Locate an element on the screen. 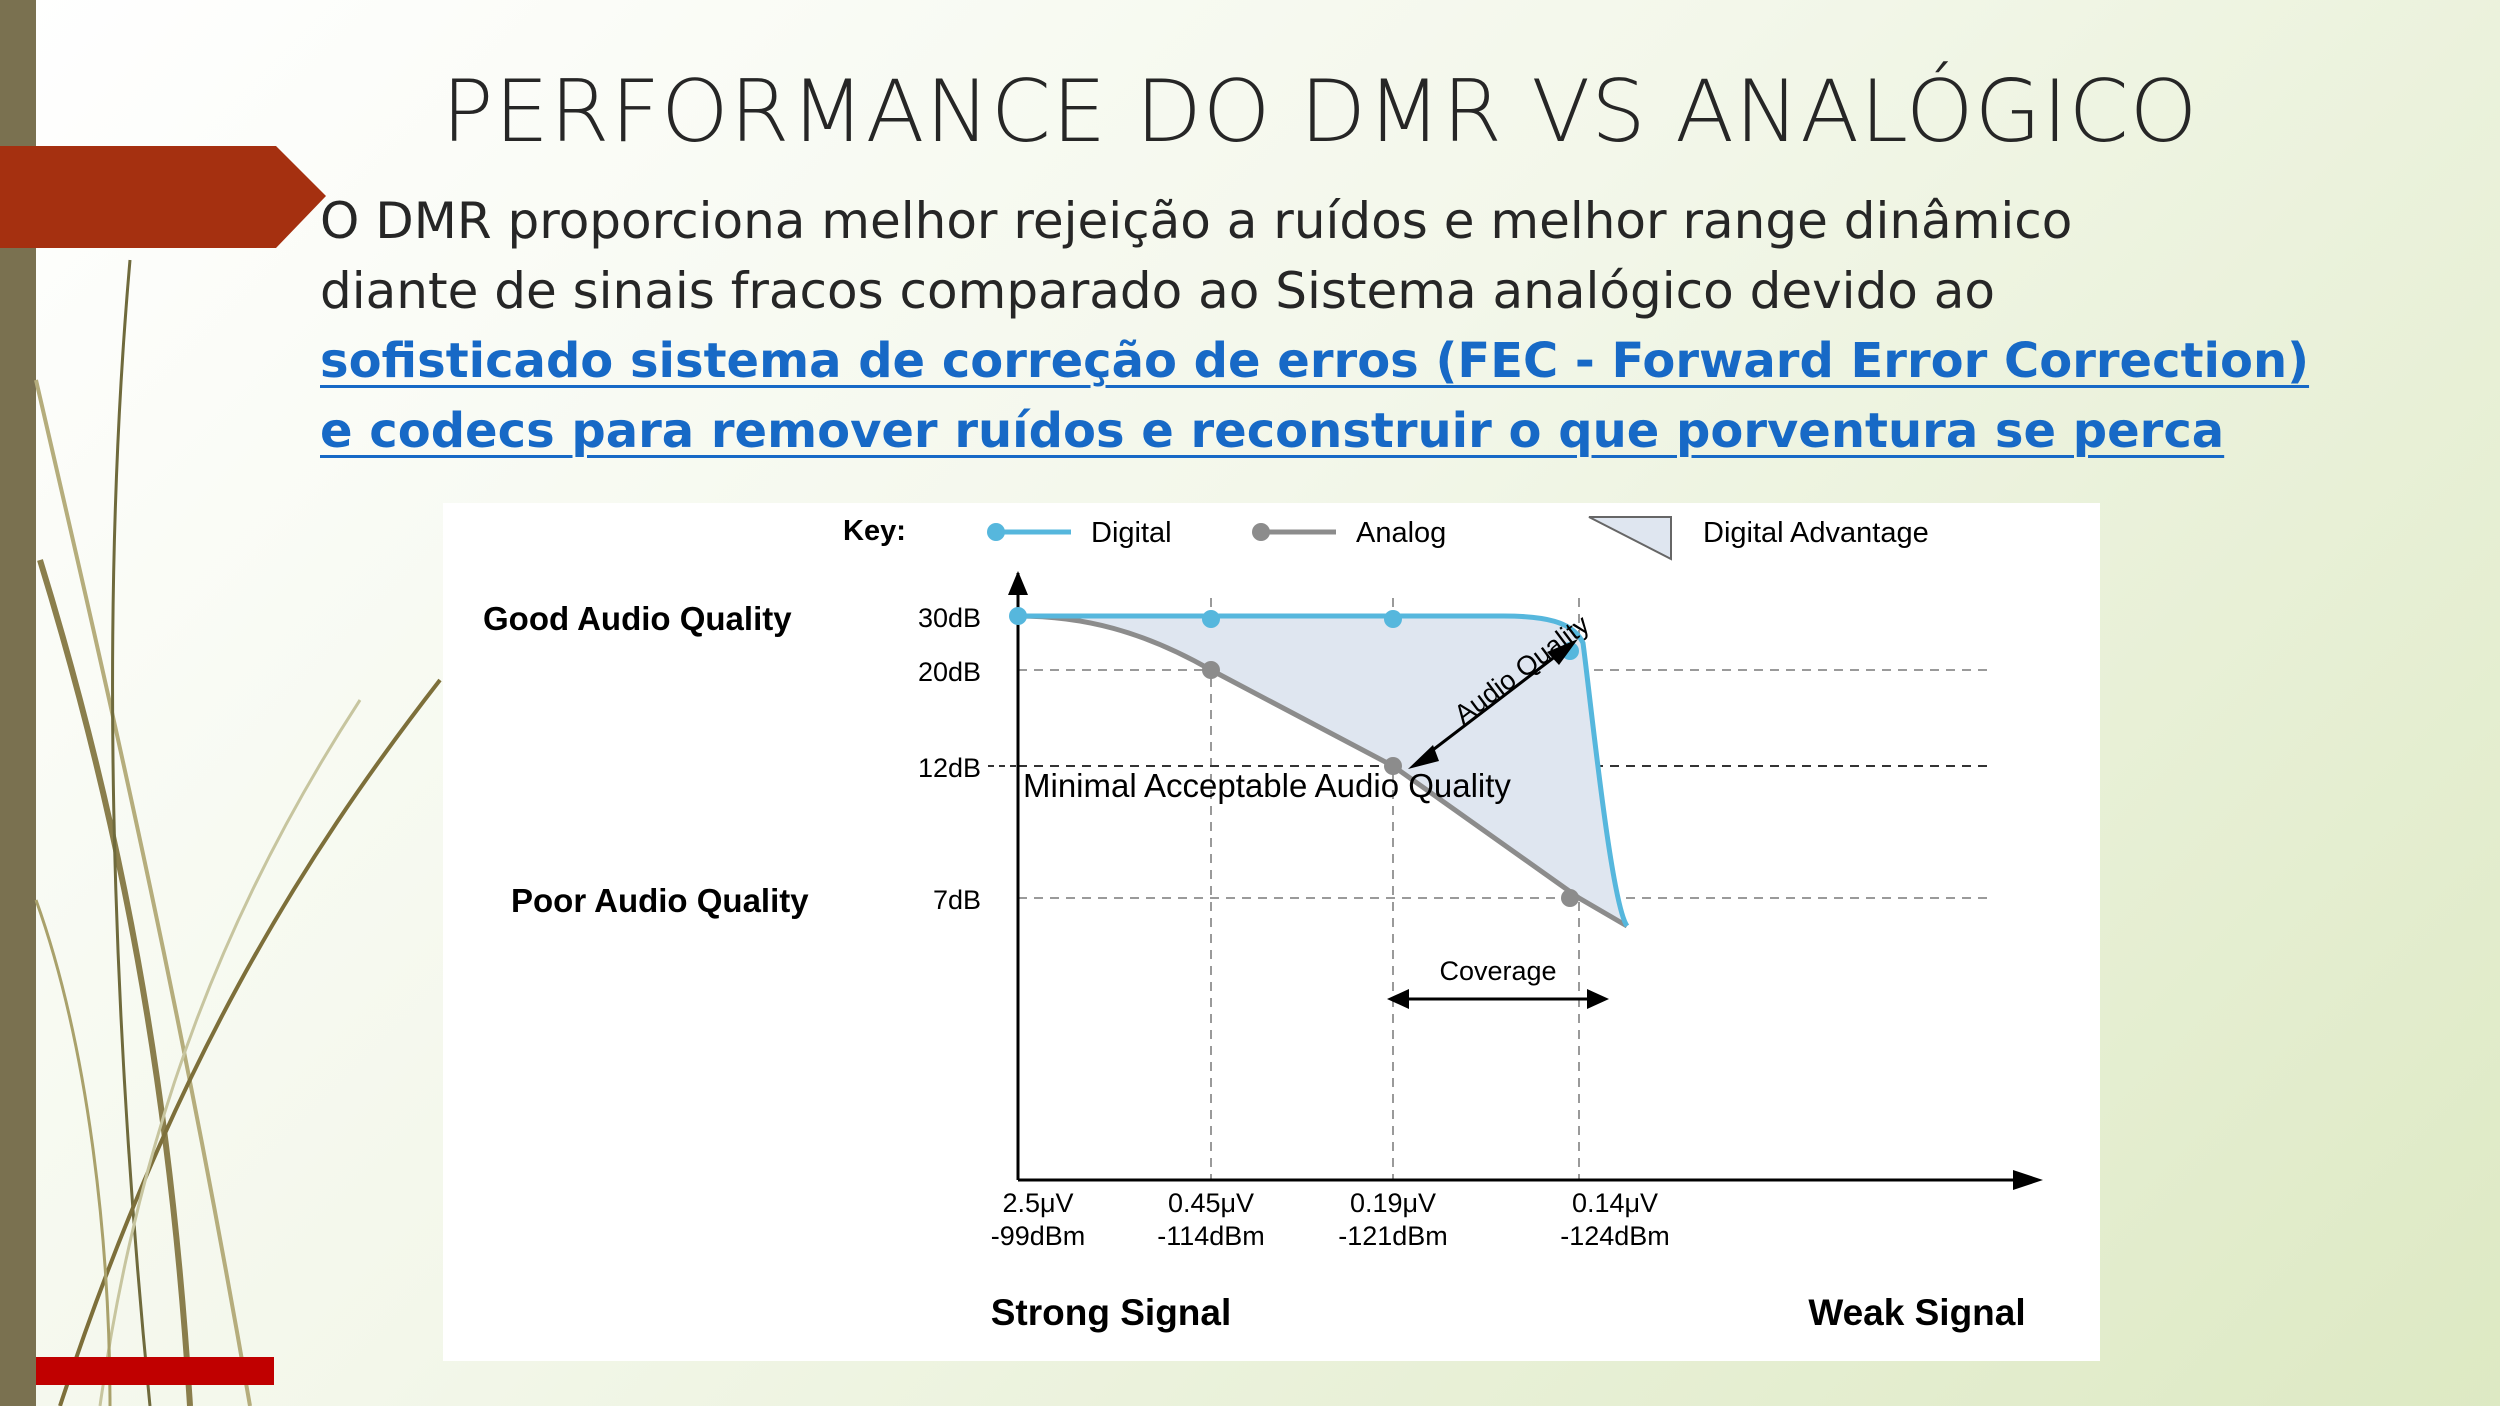 This screenshot has width=2500, height=1406. poor-audio-quality-label: Poor Audio Quality is located at coordinates (660, 900).